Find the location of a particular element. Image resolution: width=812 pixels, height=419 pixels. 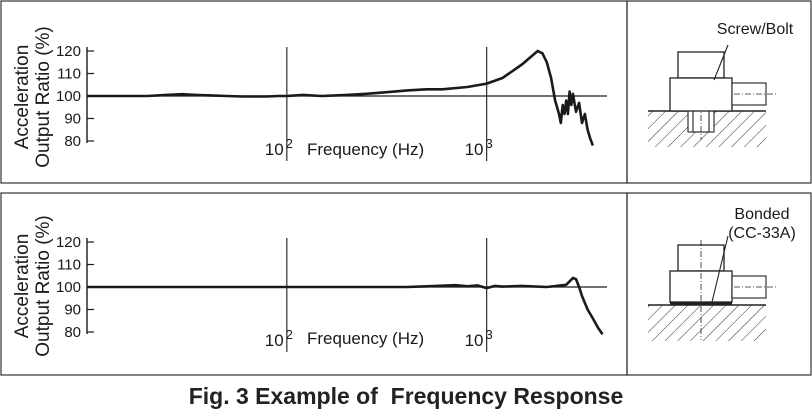

diagram-label-line2: (CC-33A) is located at coordinates (762, 233).